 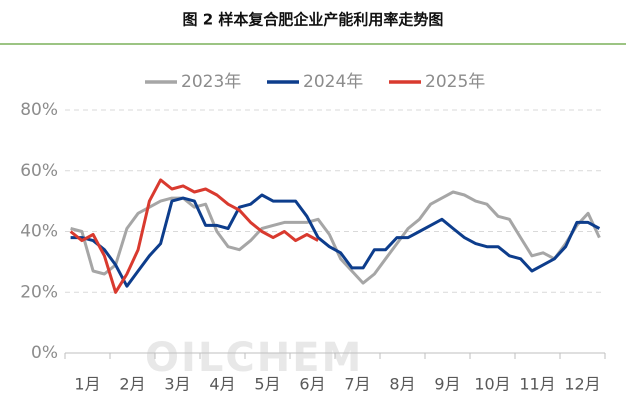 What do you see at coordinates (39, 110) in the screenshot?
I see `y-tick-label: 80%` at bounding box center [39, 110].